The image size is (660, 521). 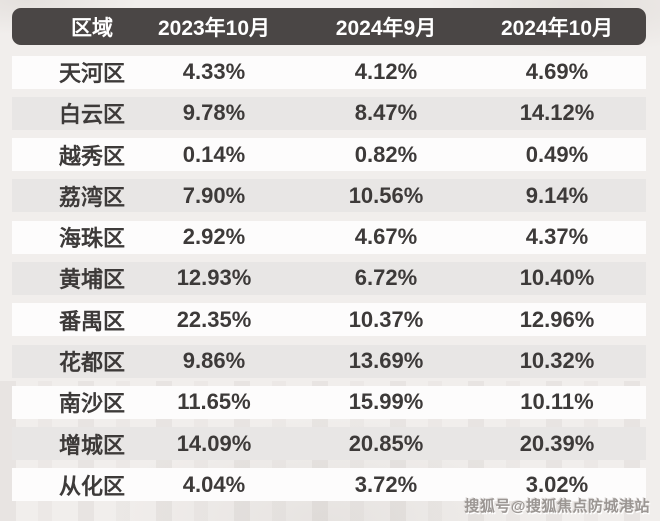 What do you see at coordinates (557, 195) in the screenshot?
I see `value-cell-2024-10: 9.14%` at bounding box center [557, 195].